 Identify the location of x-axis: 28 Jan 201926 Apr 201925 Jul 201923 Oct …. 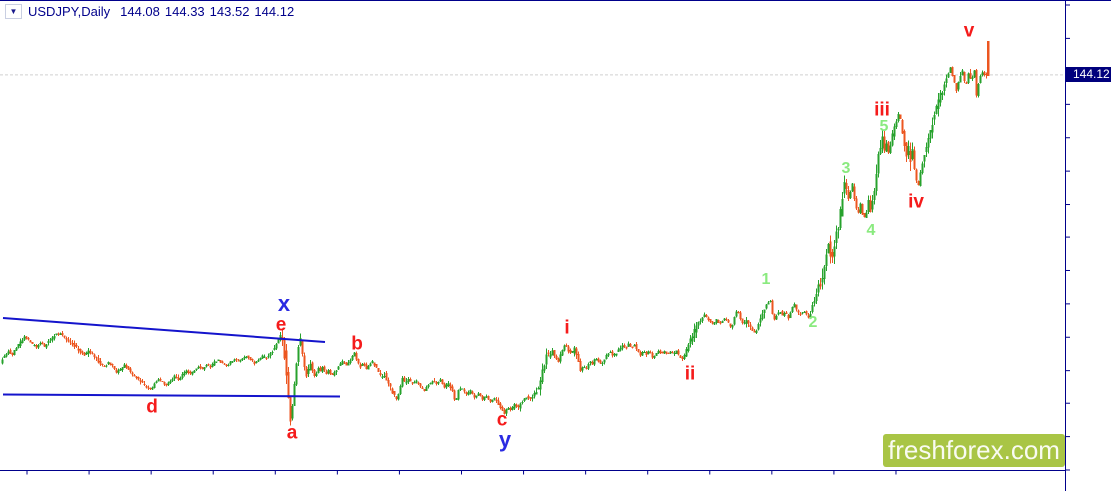
(532, 480).